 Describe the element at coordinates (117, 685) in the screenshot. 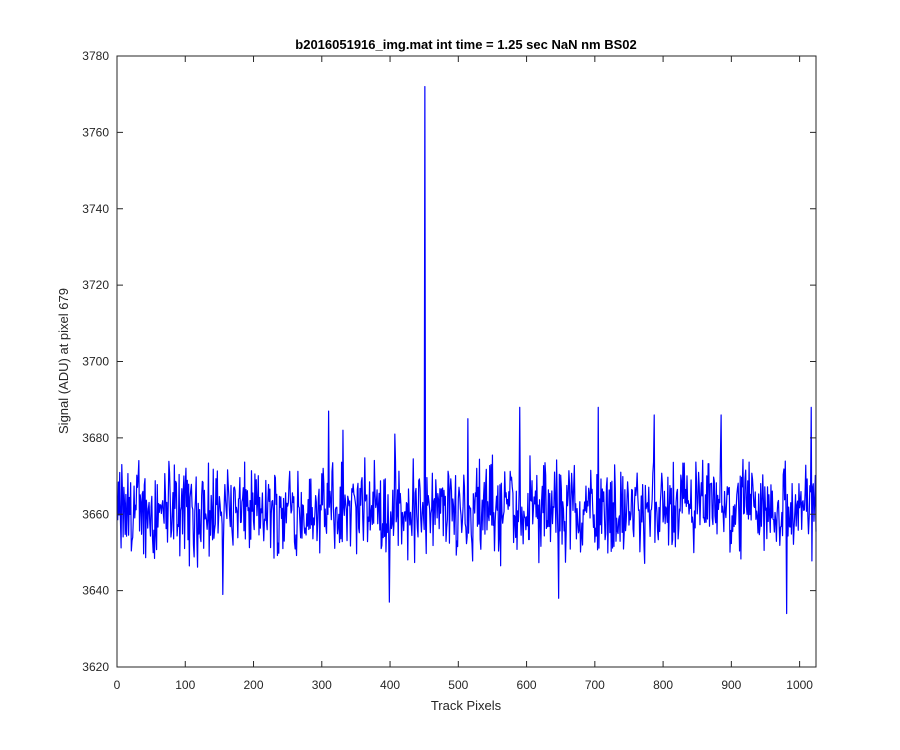

I see `x-tick-label: 0` at that location.